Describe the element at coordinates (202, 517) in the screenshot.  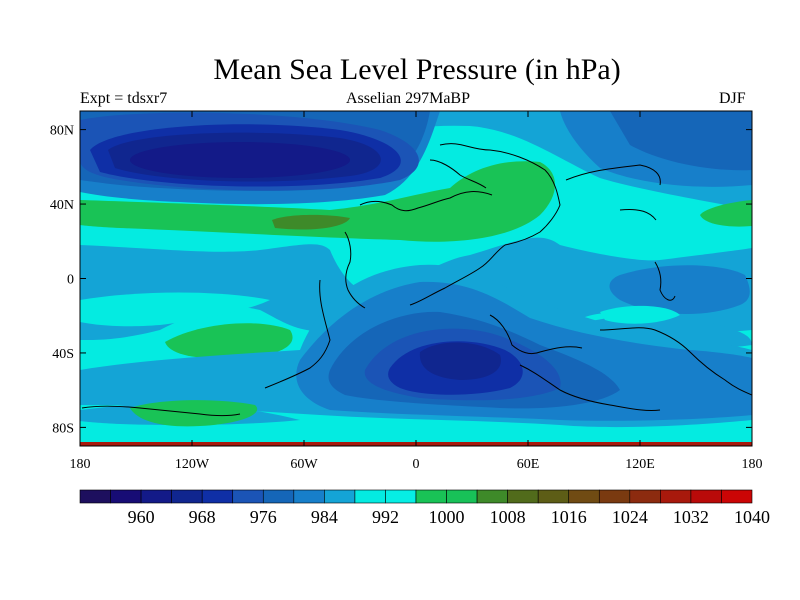
I see `colorbar-label: 968` at that location.